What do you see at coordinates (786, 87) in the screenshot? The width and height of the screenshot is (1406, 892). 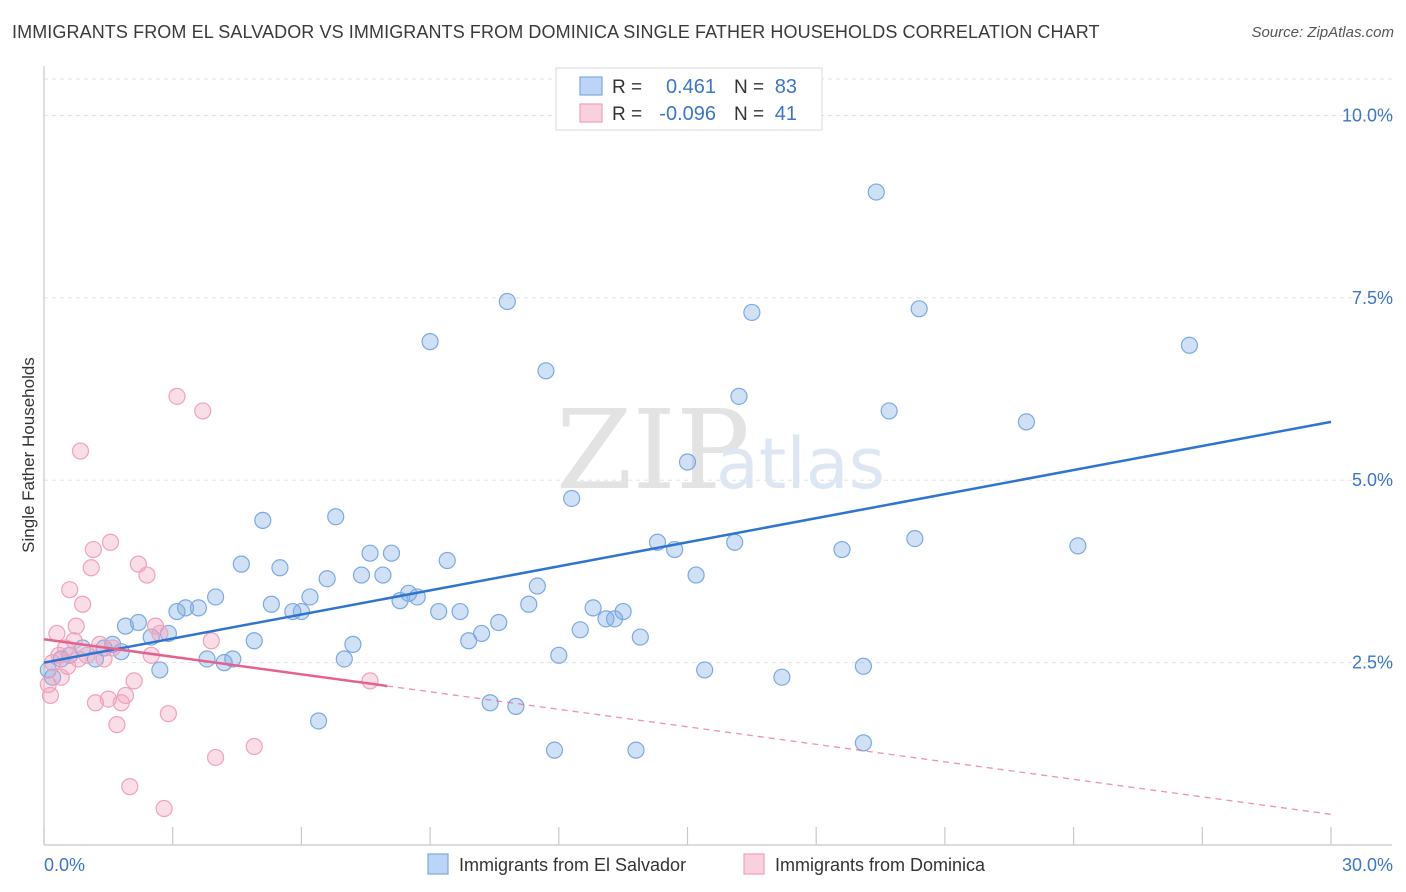 I see `stats-n-value-el-salvador: 83` at bounding box center [786, 87].